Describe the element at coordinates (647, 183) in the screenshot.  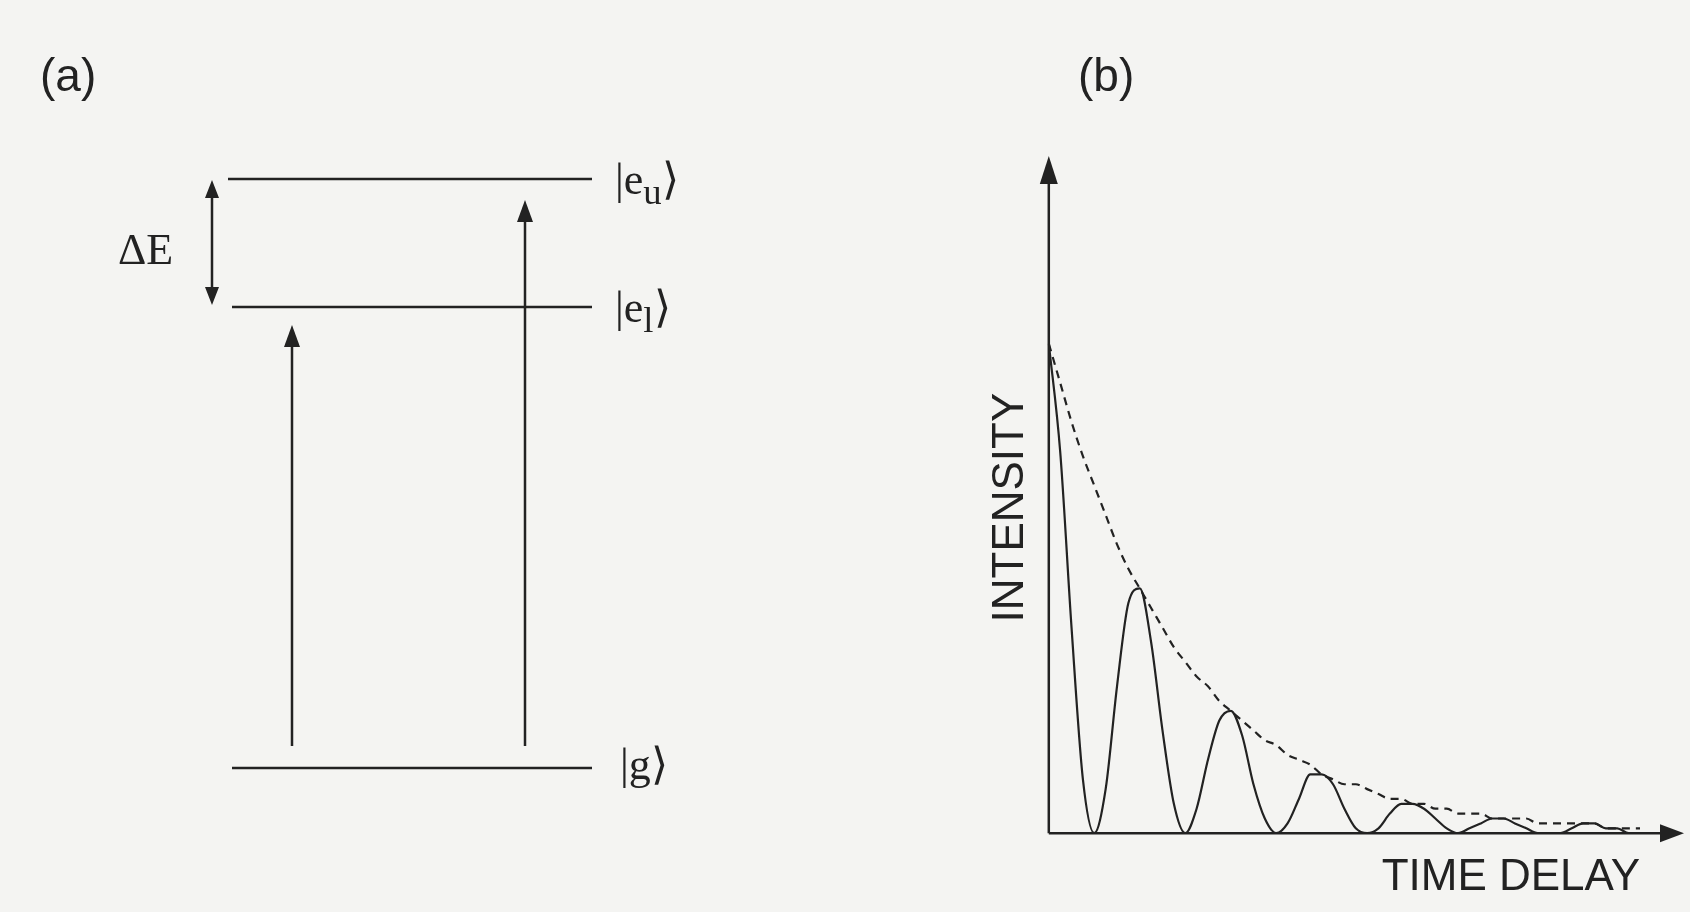
I see `text: |e$_{u}$⟩` at that location.